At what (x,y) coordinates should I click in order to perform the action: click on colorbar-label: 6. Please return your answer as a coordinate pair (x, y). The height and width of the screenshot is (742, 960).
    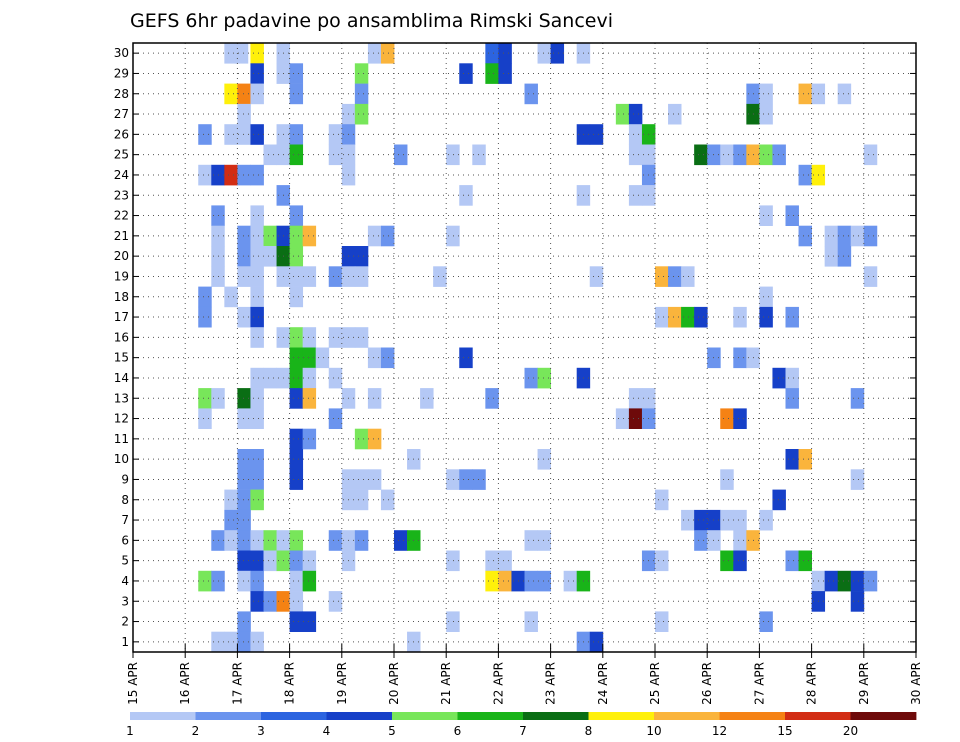
    Looking at the image, I should click on (458, 731).